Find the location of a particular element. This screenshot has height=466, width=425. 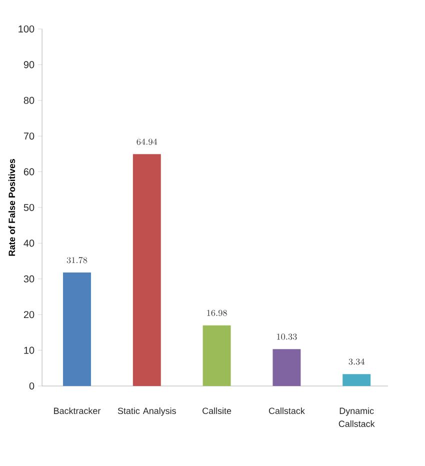

y-tick-label: 30 is located at coordinates (29, 278).